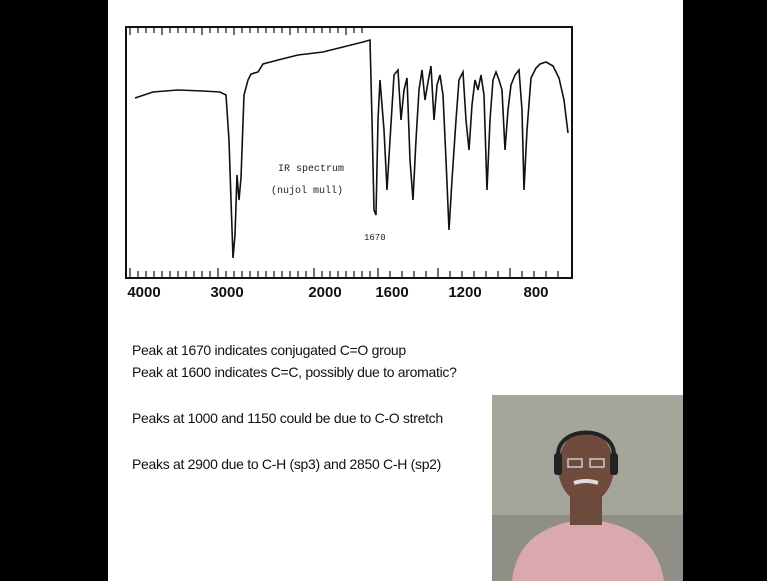 The height and width of the screenshot is (581, 767). Describe the element at coordinates (143, 292) in the screenshot. I see `x-tick-label: 4000` at that location.